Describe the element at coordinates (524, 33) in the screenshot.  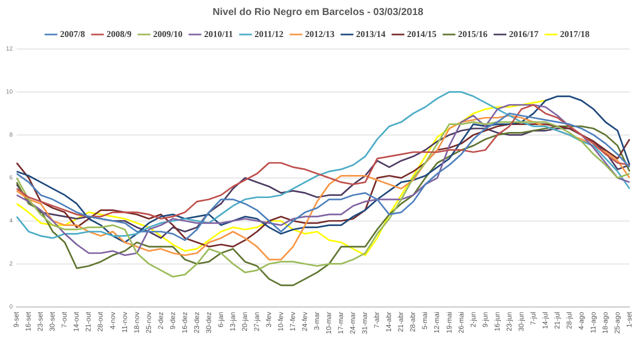
I see `legend-label: 2016/17` at that location.